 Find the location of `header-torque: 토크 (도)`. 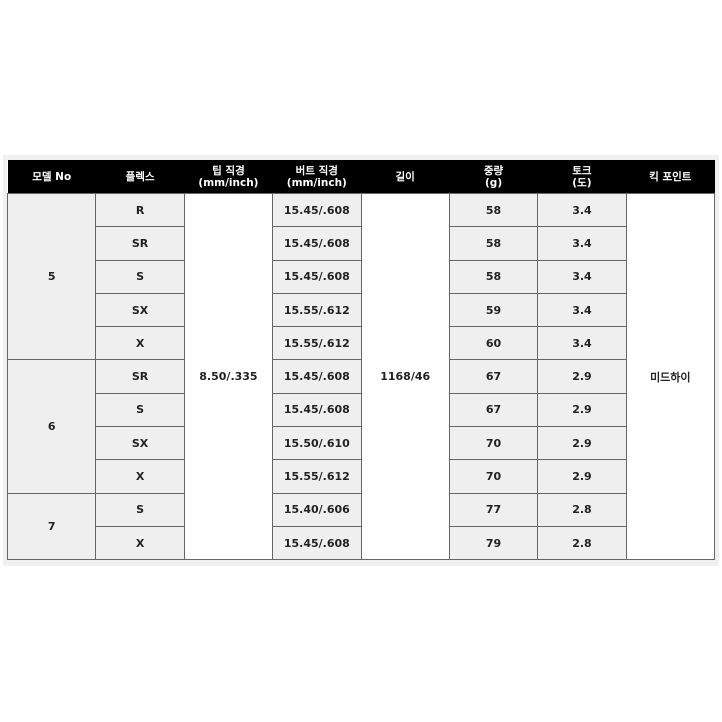

header-torque: 토크 (도) is located at coordinates (582, 177).